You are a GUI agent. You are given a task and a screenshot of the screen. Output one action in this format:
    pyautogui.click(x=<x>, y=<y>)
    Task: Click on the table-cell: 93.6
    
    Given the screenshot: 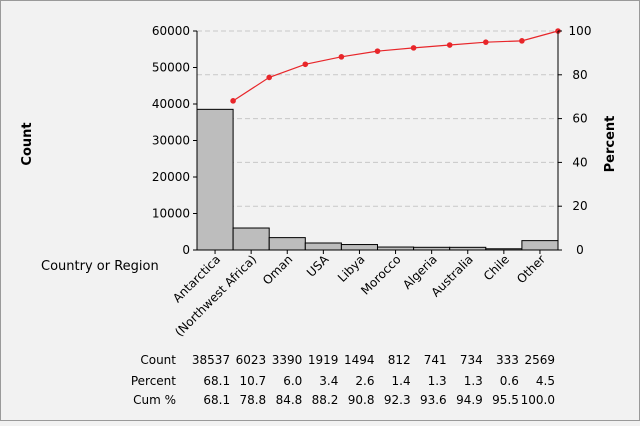 What is the action you would take?
    pyautogui.click(x=433, y=400)
    